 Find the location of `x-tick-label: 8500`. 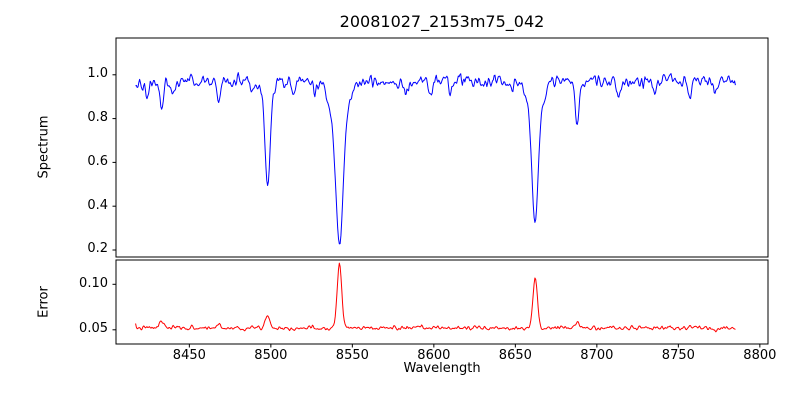

x-tick-label: 8500 is located at coordinates (271, 355).